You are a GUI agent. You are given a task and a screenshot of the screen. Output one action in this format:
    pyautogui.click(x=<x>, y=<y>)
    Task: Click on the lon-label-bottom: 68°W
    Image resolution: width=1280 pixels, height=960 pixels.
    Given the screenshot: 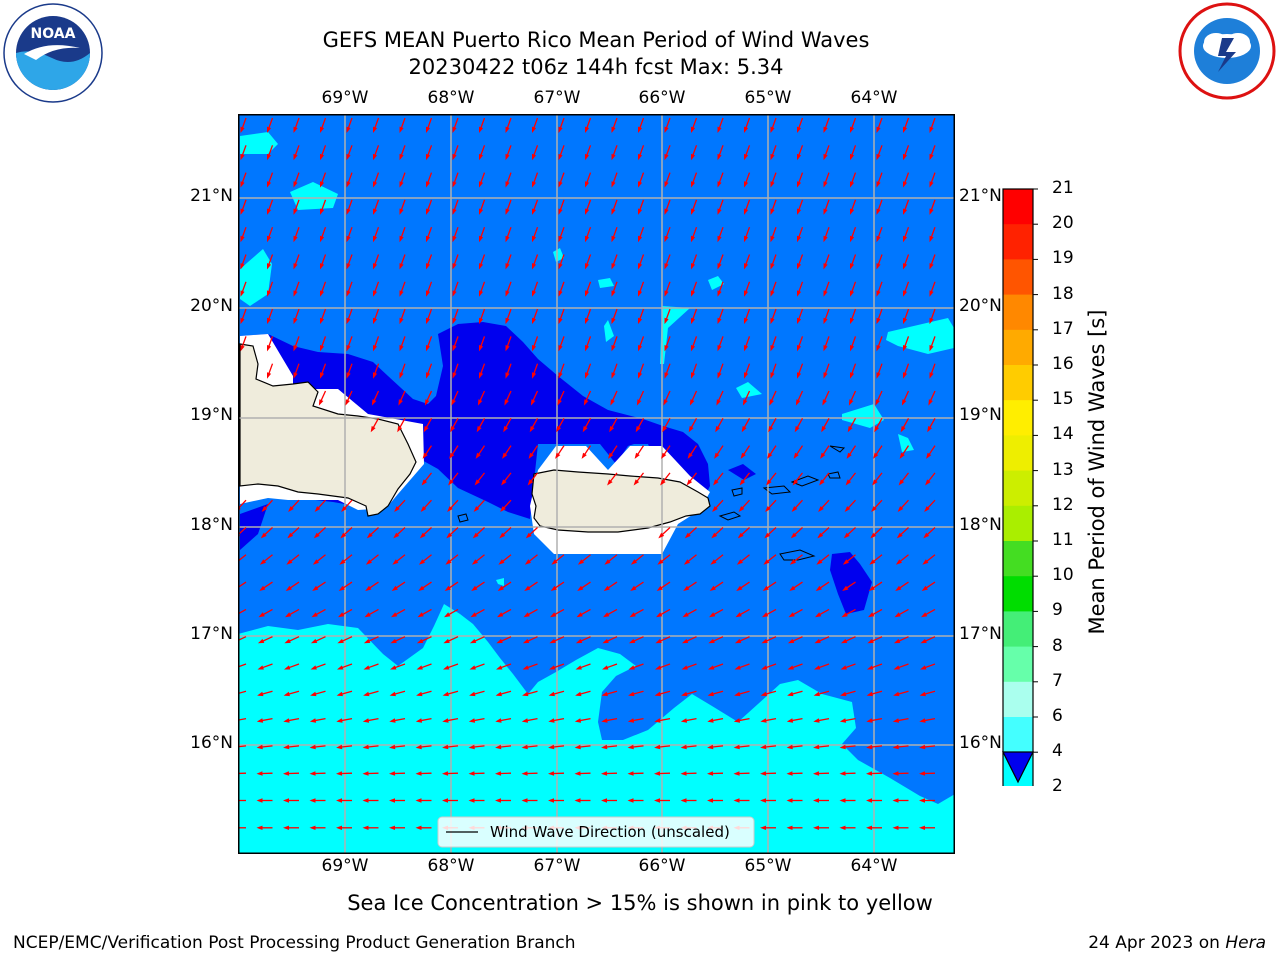 What is the action you would take?
    pyautogui.click(x=451, y=866)
    